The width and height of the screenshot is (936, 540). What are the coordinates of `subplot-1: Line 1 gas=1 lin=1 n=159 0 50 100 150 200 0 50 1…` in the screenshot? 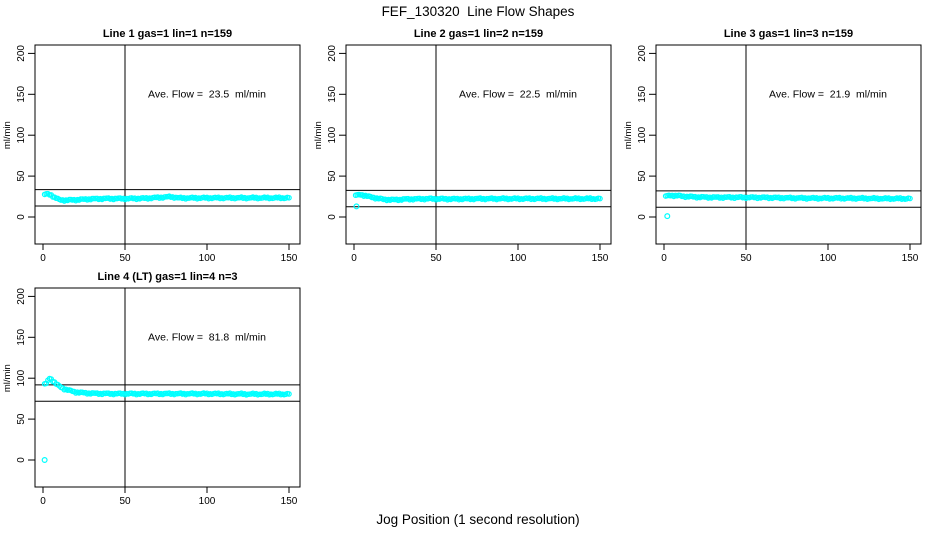 It's located at (151, 146).